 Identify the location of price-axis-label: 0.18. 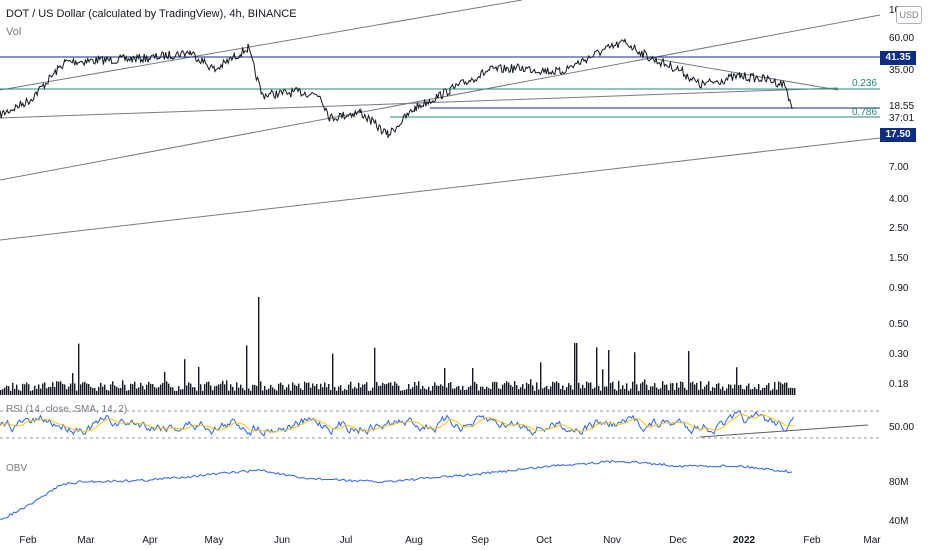
(899, 384).